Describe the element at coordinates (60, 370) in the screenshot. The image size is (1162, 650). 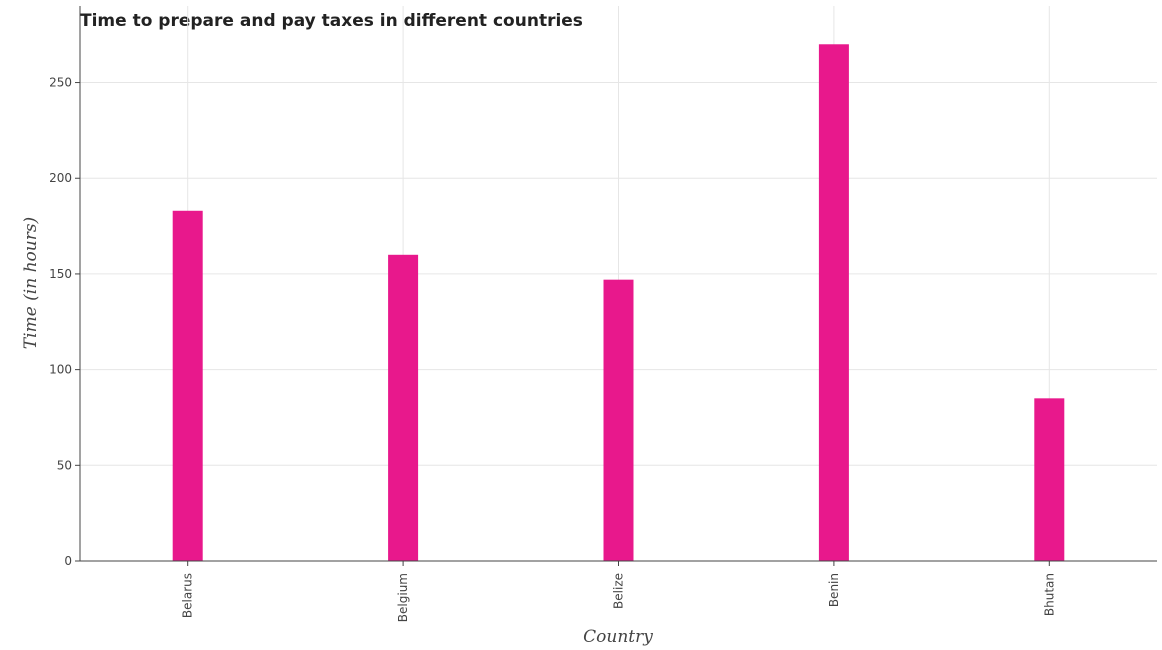
I see `y-tick-label: 100` at that location.